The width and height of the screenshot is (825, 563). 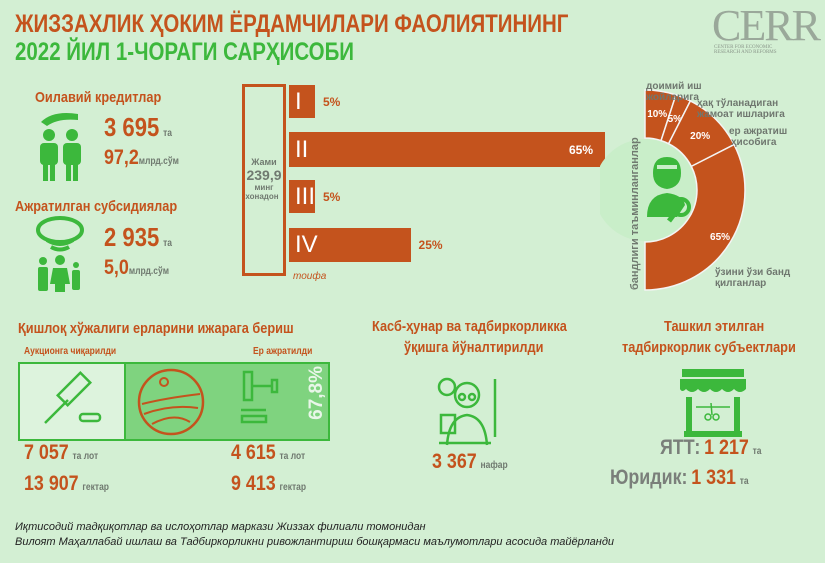 What do you see at coordinates (713, 477) in the screenshot?
I see `legal-value: 1 331` at bounding box center [713, 477].